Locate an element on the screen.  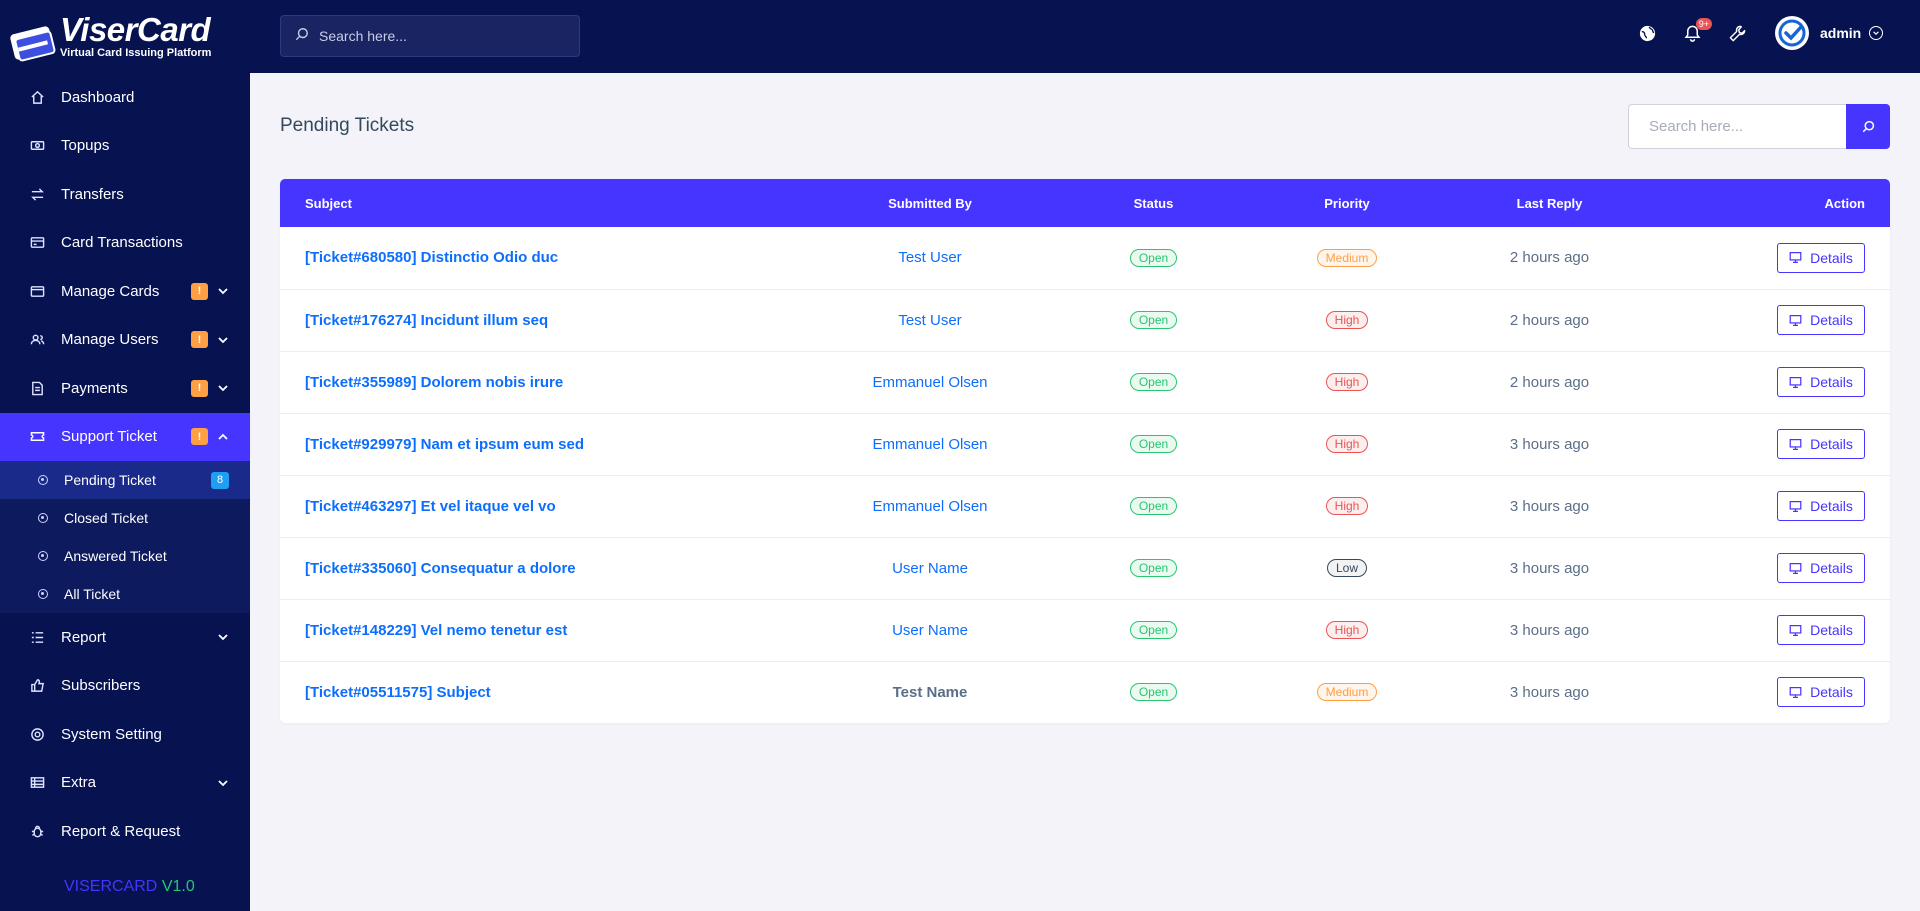
sidebar-subitem-answered-ticket: Answered Ticket is located at coordinates (125, 556).